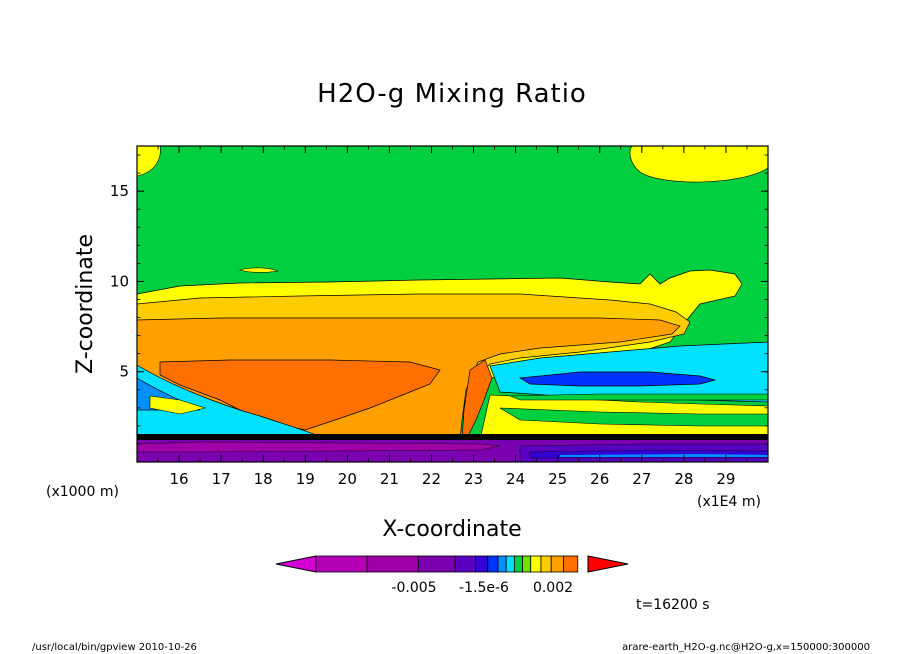 This screenshot has height=654, width=904. I want to click on y-axis-title: Z-coordinate, so click(85, 304).